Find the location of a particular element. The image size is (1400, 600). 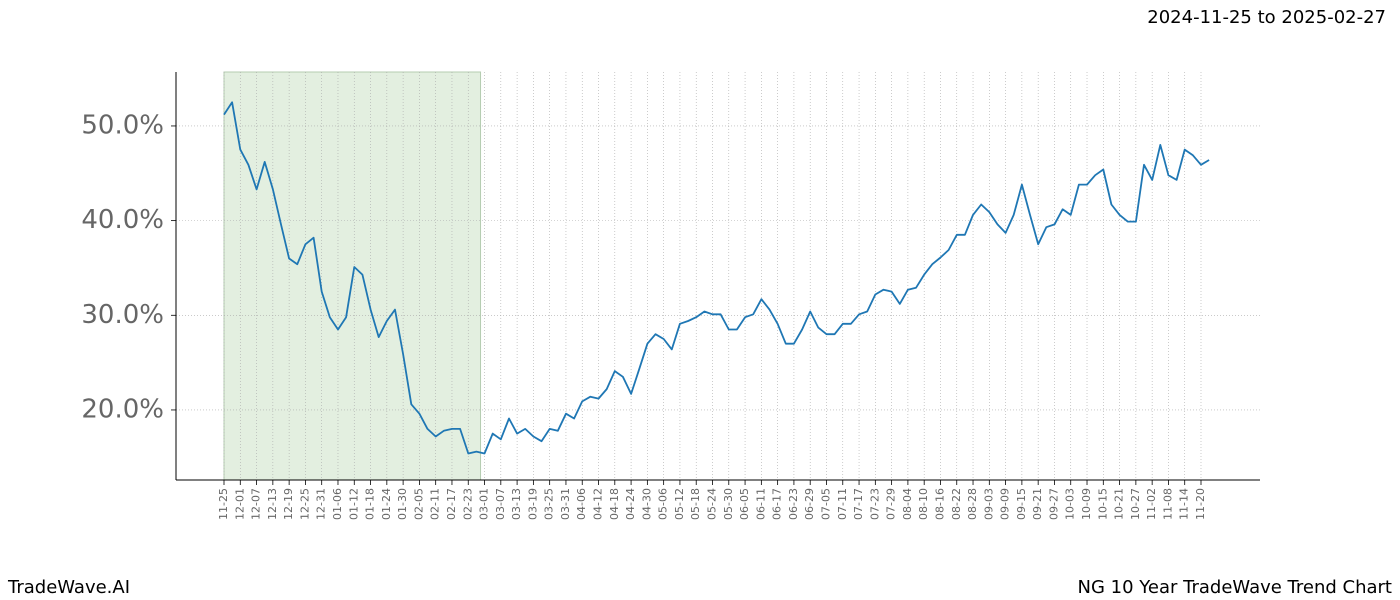

x-tick-label: 11-25 is located at coordinates (223, 504).